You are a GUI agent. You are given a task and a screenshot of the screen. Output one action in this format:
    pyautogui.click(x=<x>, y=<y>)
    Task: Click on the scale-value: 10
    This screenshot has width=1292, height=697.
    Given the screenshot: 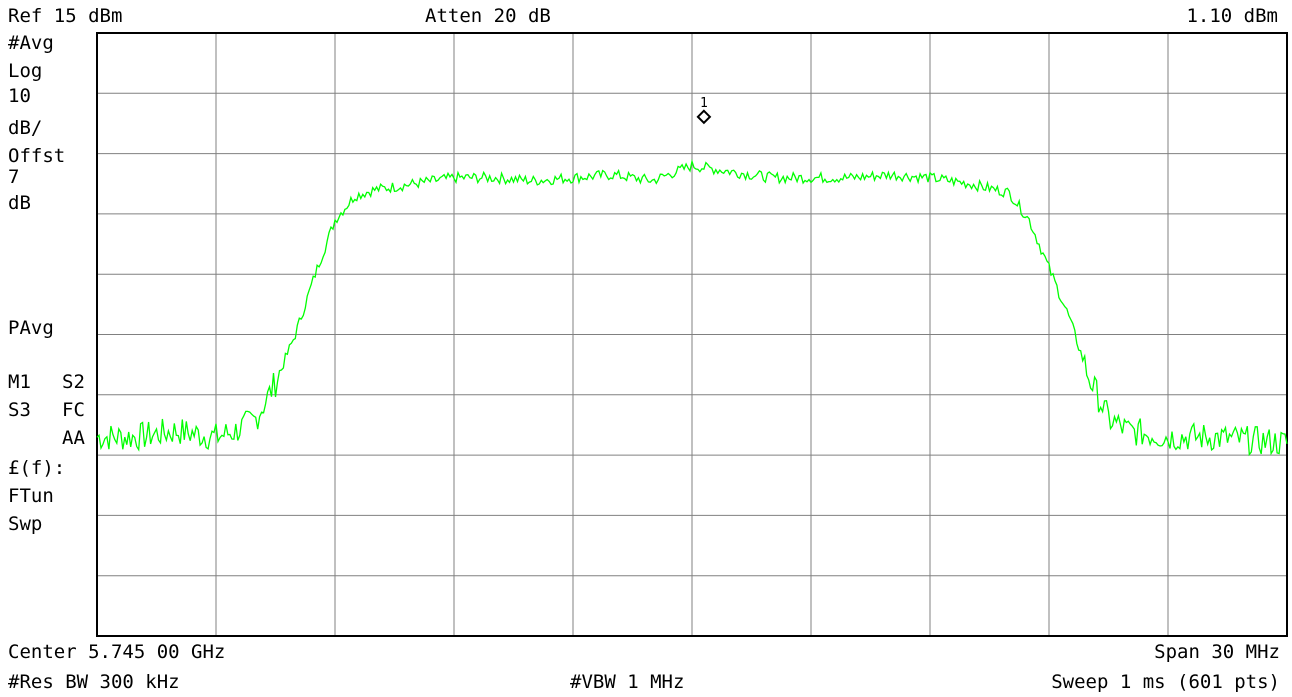 What is the action you would take?
    pyautogui.click(x=19, y=96)
    